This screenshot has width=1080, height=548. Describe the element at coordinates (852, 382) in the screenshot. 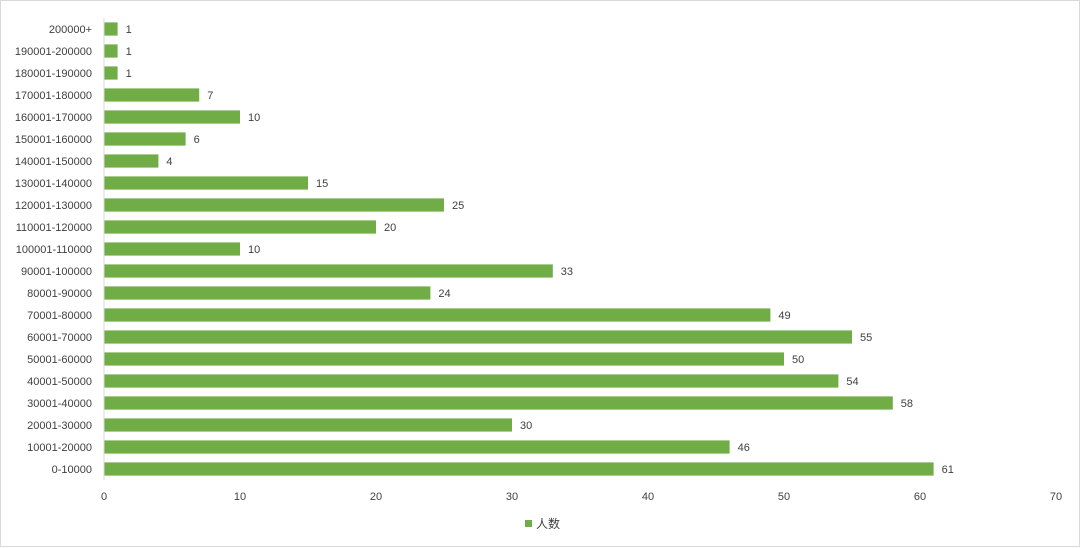

I see `data-label: 54` at that location.